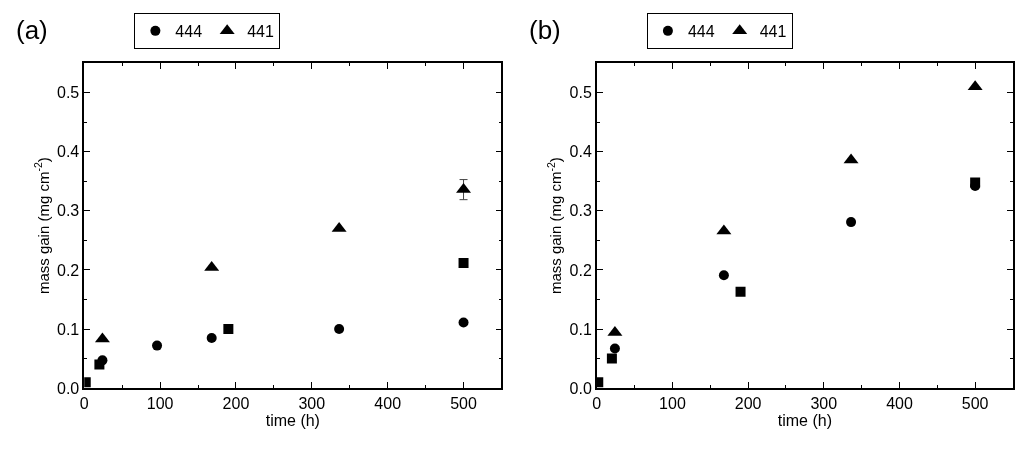 Image resolution: width=1019 pixels, height=452 pixels. I want to click on chart-title: (a), so click(32, 30).